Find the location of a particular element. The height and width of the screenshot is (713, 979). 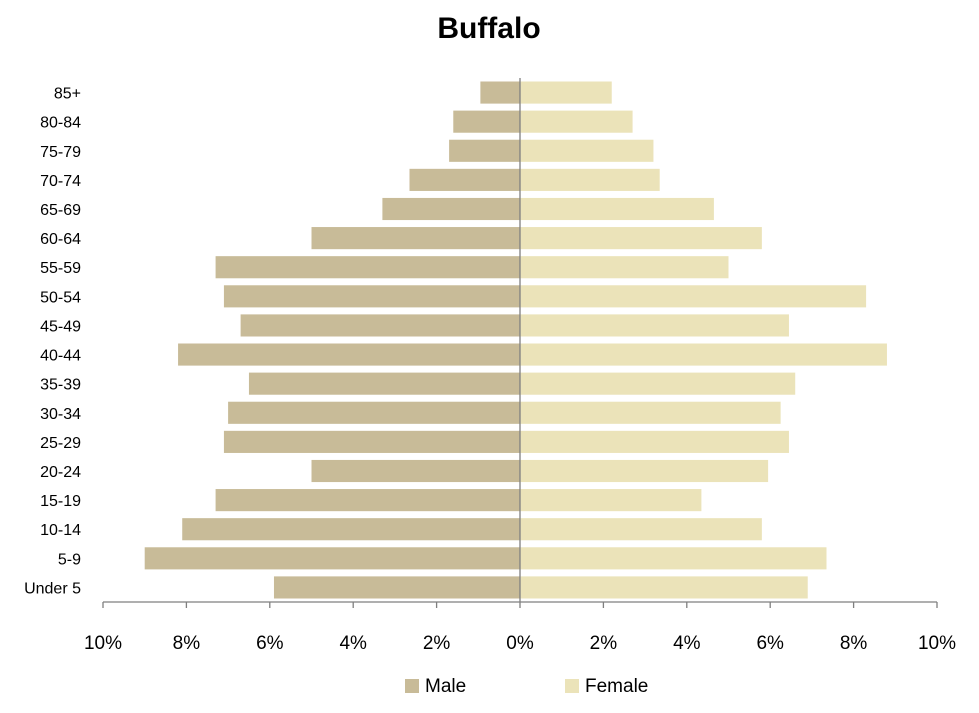

legend-label-female: Female is located at coordinates (616, 686).